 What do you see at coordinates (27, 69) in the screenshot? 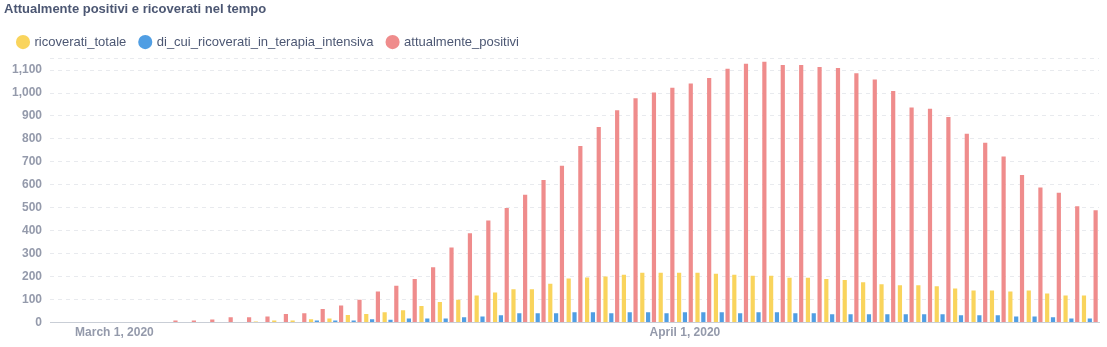
I see `y-tick-label: 1,100` at bounding box center [27, 69].